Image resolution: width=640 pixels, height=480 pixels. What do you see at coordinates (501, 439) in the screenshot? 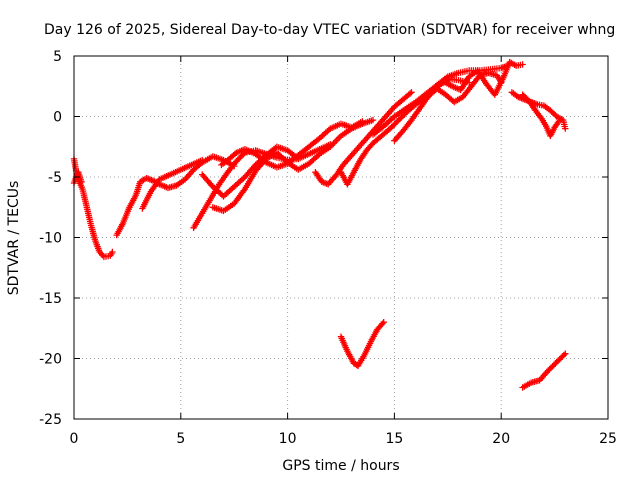
I see `x-tick-label: 20` at bounding box center [501, 439].